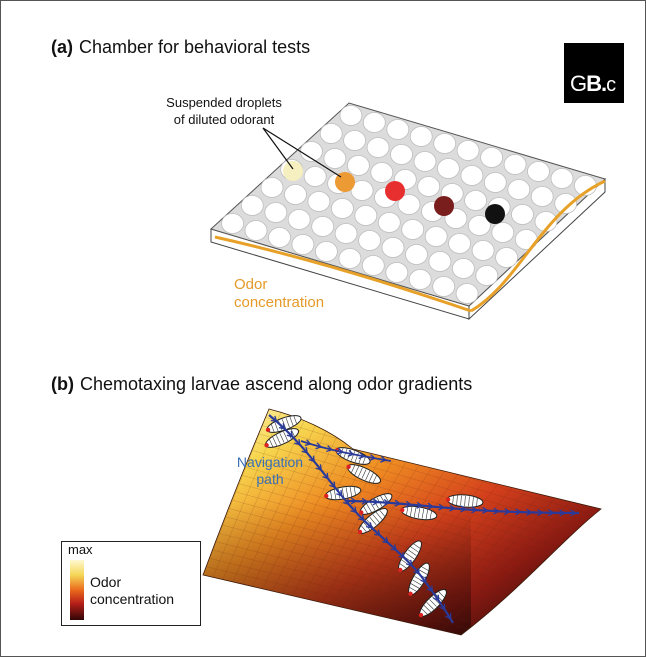 The image size is (646, 657). I want to click on odor-curve-side, so click(538, 246).